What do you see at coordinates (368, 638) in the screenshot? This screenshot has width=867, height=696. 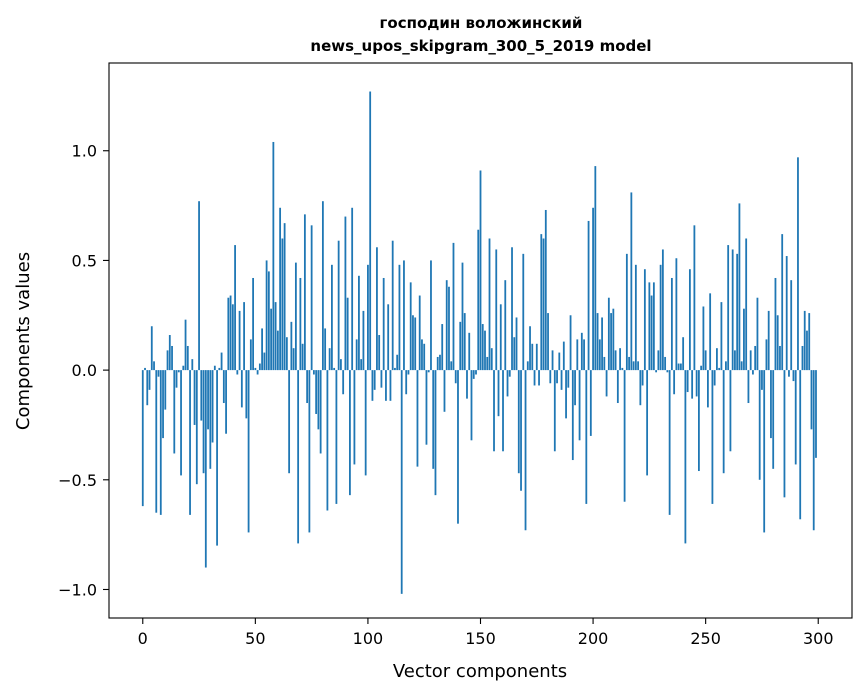 I see `x-tick-label: 100` at bounding box center [368, 638].